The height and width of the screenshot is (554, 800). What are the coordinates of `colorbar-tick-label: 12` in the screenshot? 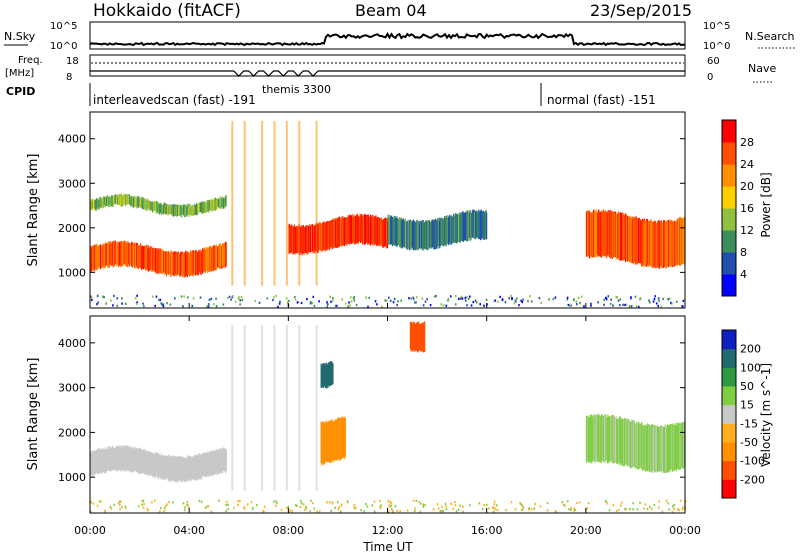 It's located at (747, 230).